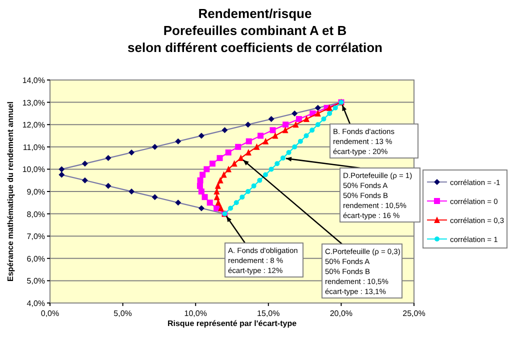 The height and width of the screenshot is (337, 510). Describe the element at coordinates (35, 214) in the screenshot. I see `y-tick-label: 8,0%` at that location.